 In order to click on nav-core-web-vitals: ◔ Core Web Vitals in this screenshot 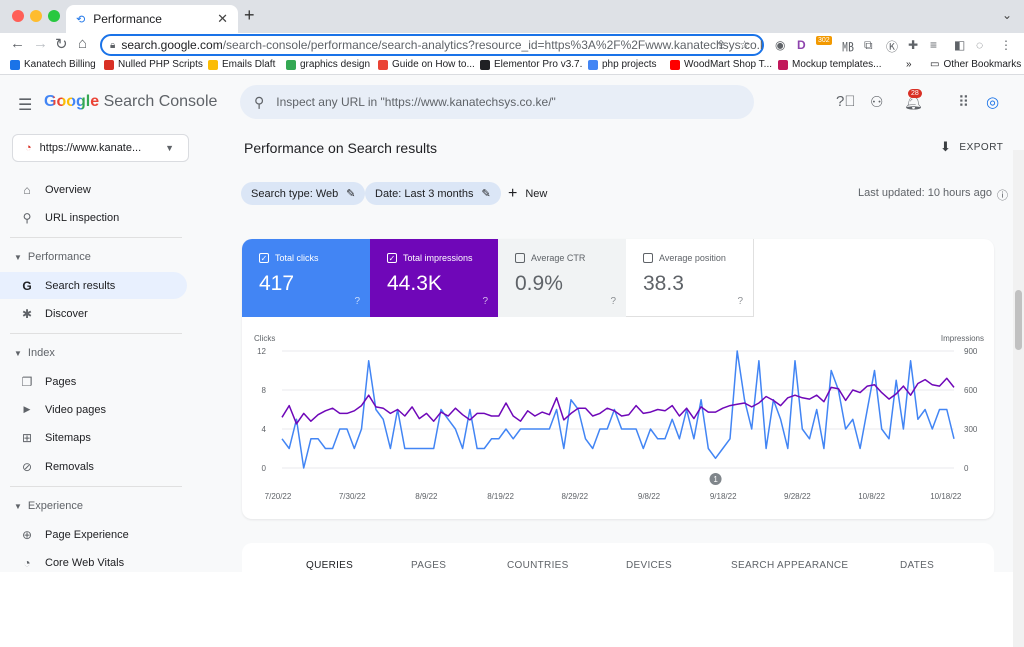, I will do `click(93, 562)`.